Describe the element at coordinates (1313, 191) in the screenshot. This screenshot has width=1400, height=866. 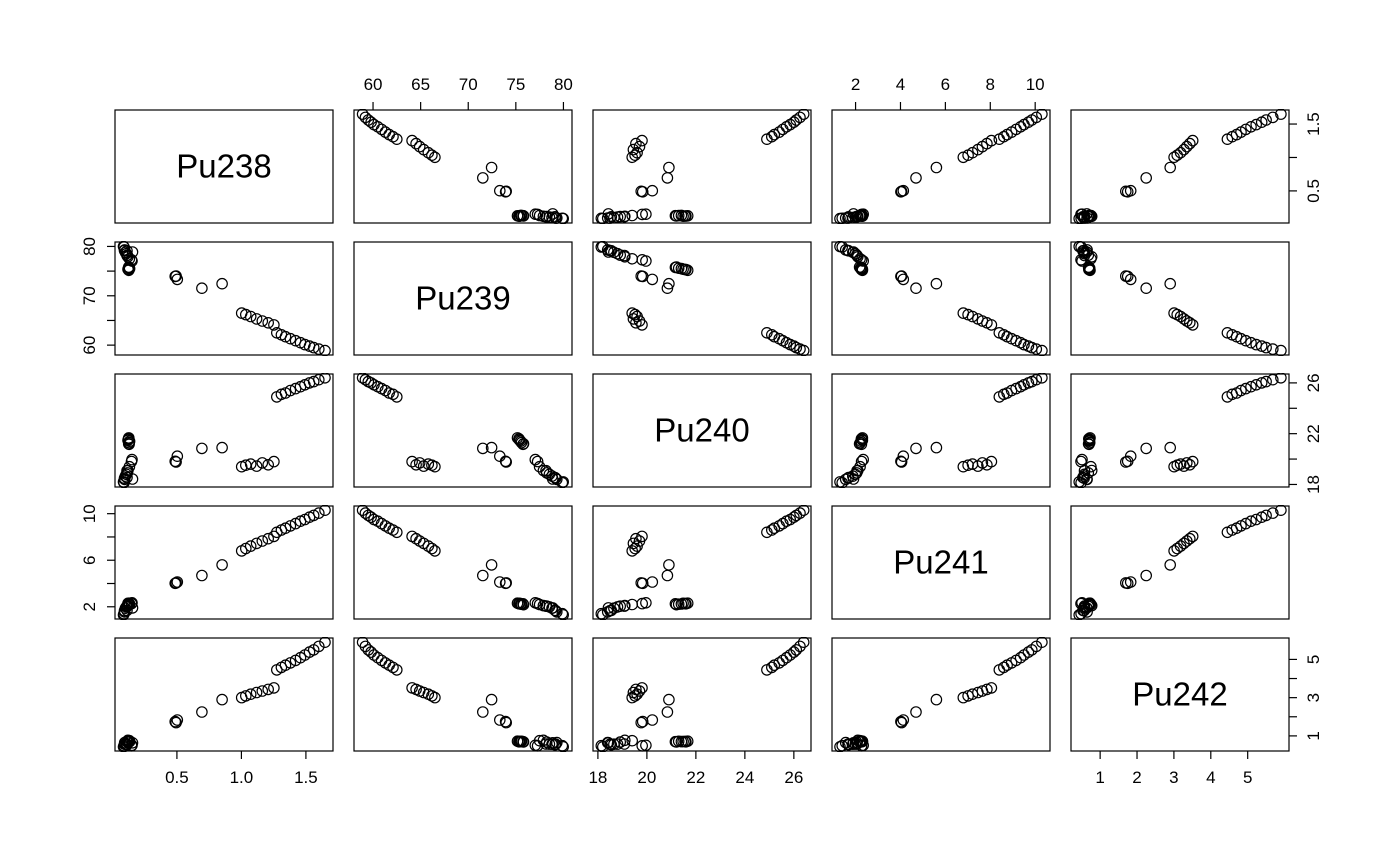
I see `right-axis-label-Pu238: 0.5` at that location.